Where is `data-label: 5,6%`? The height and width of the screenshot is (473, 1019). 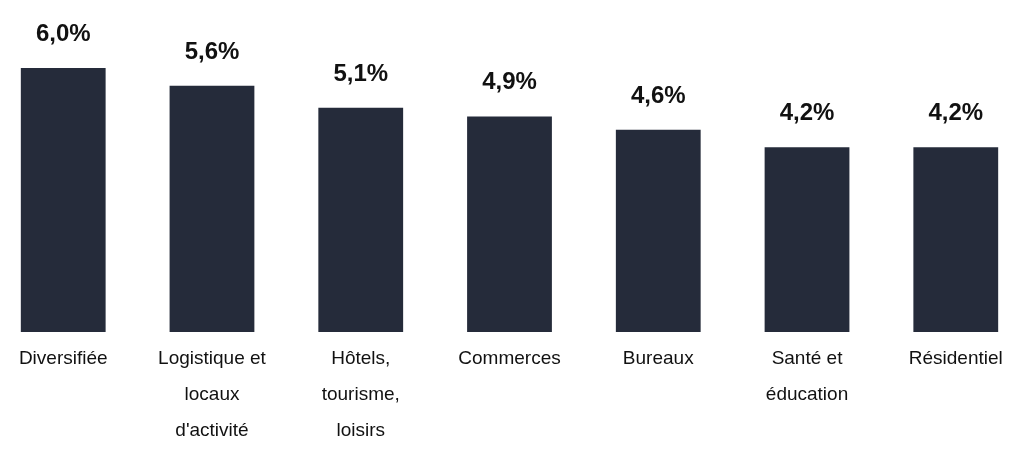
data-label: 5,6% is located at coordinates (212, 50).